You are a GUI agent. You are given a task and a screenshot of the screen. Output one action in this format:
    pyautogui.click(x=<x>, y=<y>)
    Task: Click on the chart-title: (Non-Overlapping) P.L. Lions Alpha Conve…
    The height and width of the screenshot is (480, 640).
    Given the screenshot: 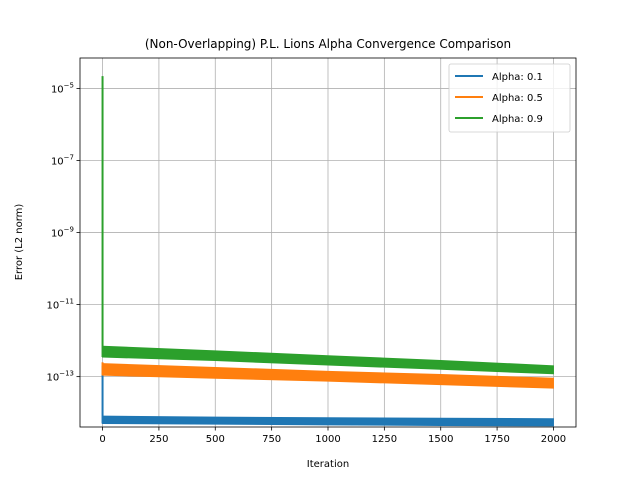 What is the action you would take?
    pyautogui.click(x=328, y=44)
    